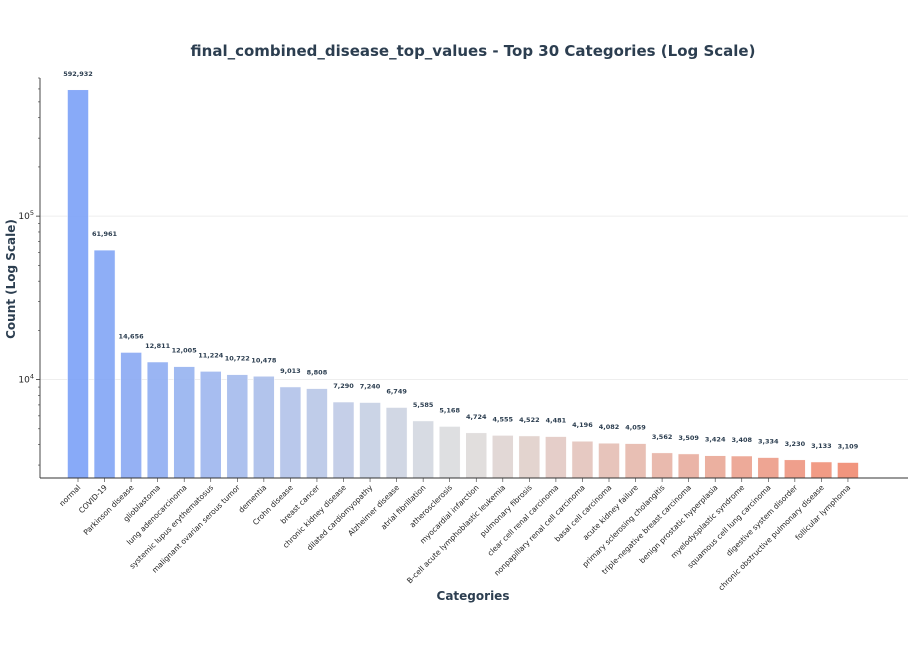 This screenshot has width=913, height=646. I want to click on x-tick-label: normal, so click(69, 495).